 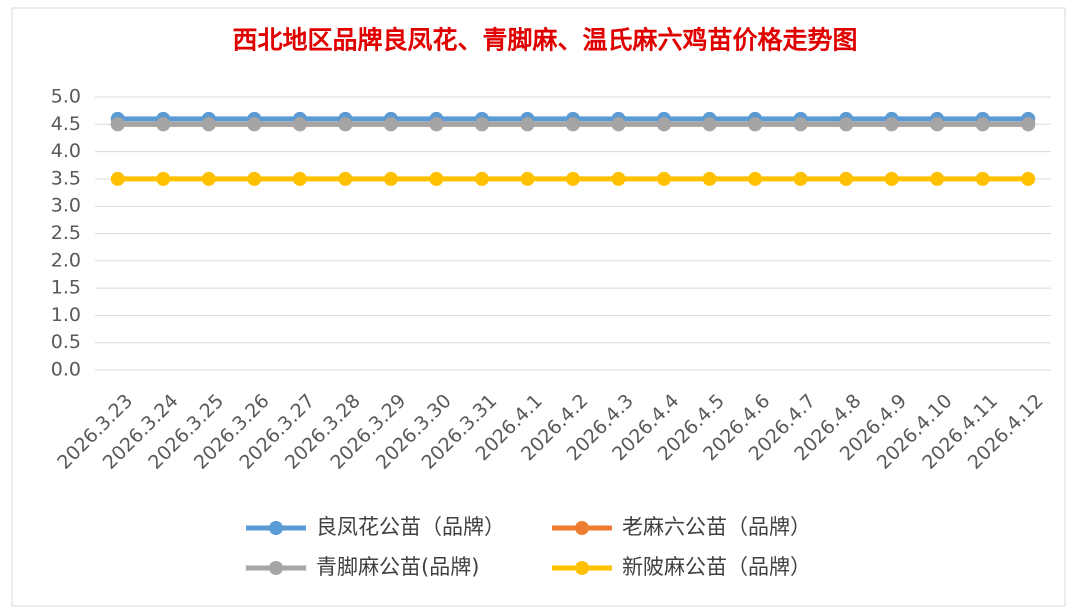 What do you see at coordinates (66, 342) in the screenshot?
I see `y-tick-label: 0.5` at bounding box center [66, 342].